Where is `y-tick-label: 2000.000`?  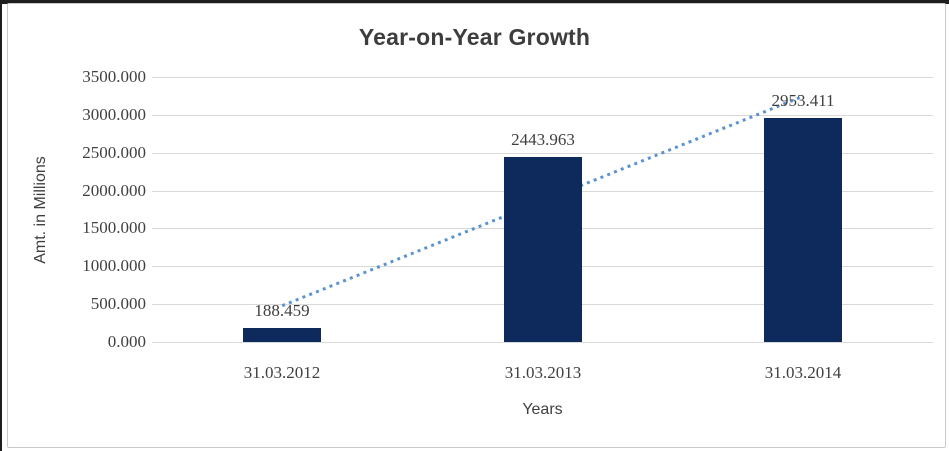 y-tick-label: 2000.000 is located at coordinates (114, 190).